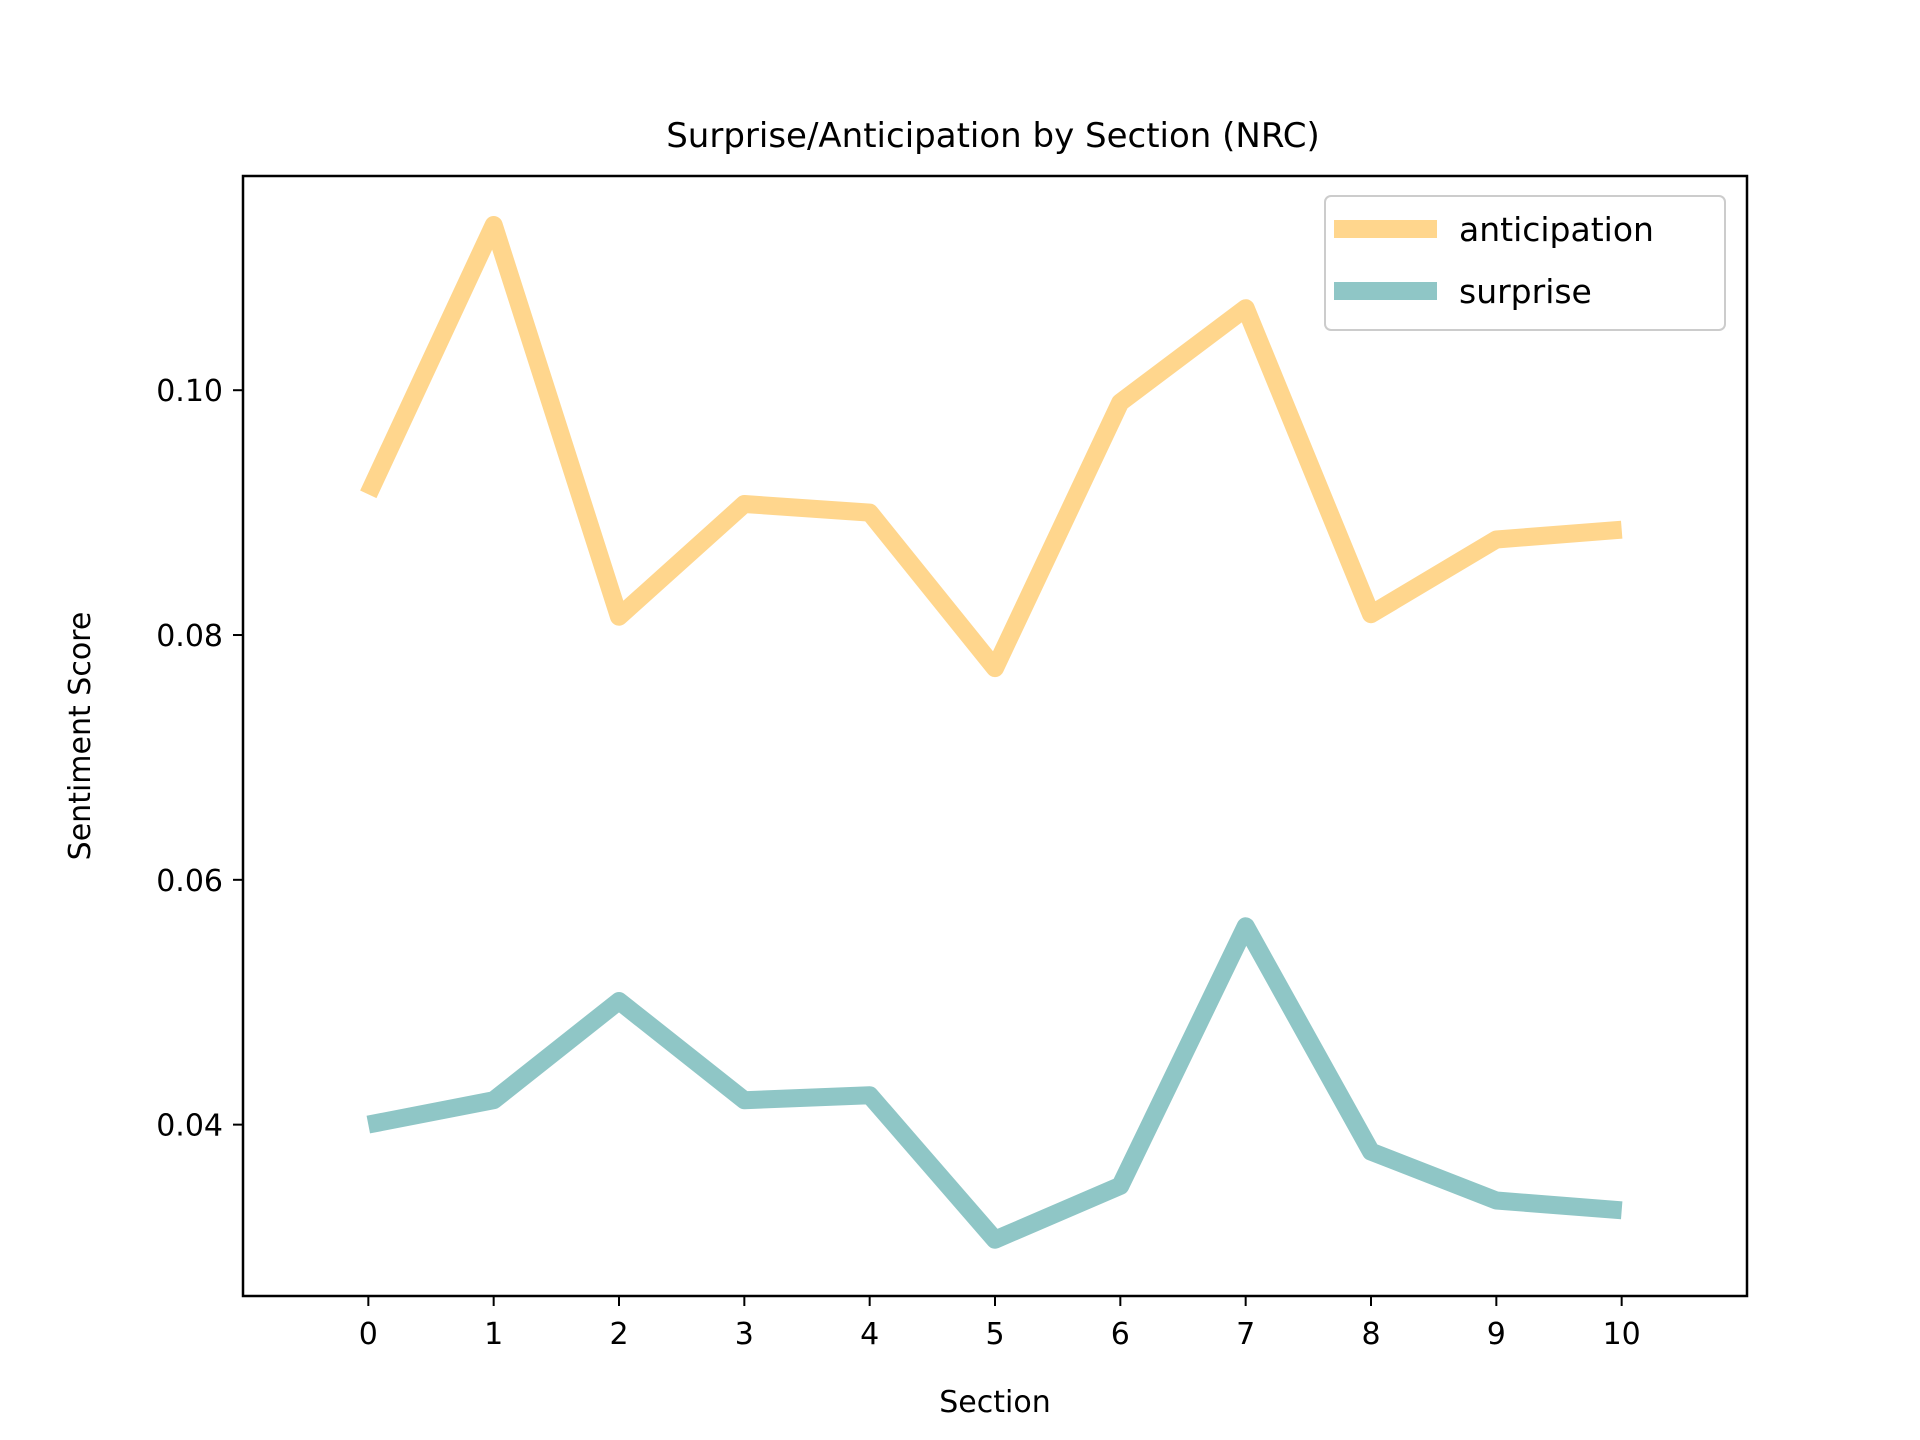  Describe the element at coordinates (368, 1334) in the screenshot. I see `x-tick-label: 0` at that location.